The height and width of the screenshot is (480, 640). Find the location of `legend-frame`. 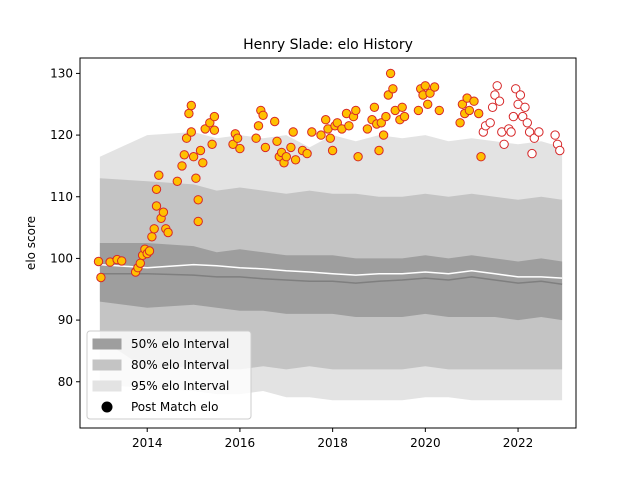

legend-frame is located at coordinates (169, 375).